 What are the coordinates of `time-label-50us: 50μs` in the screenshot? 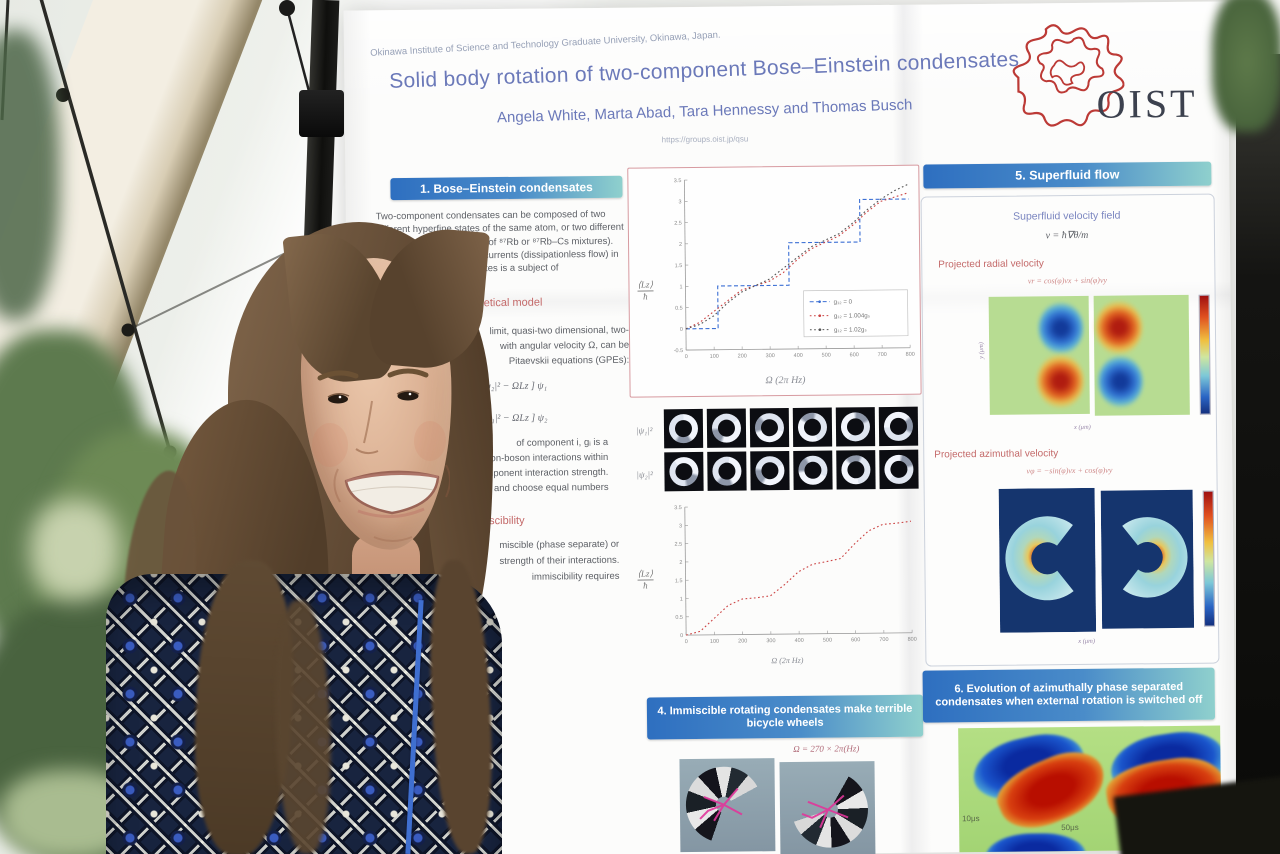 It's located at (1070, 827).